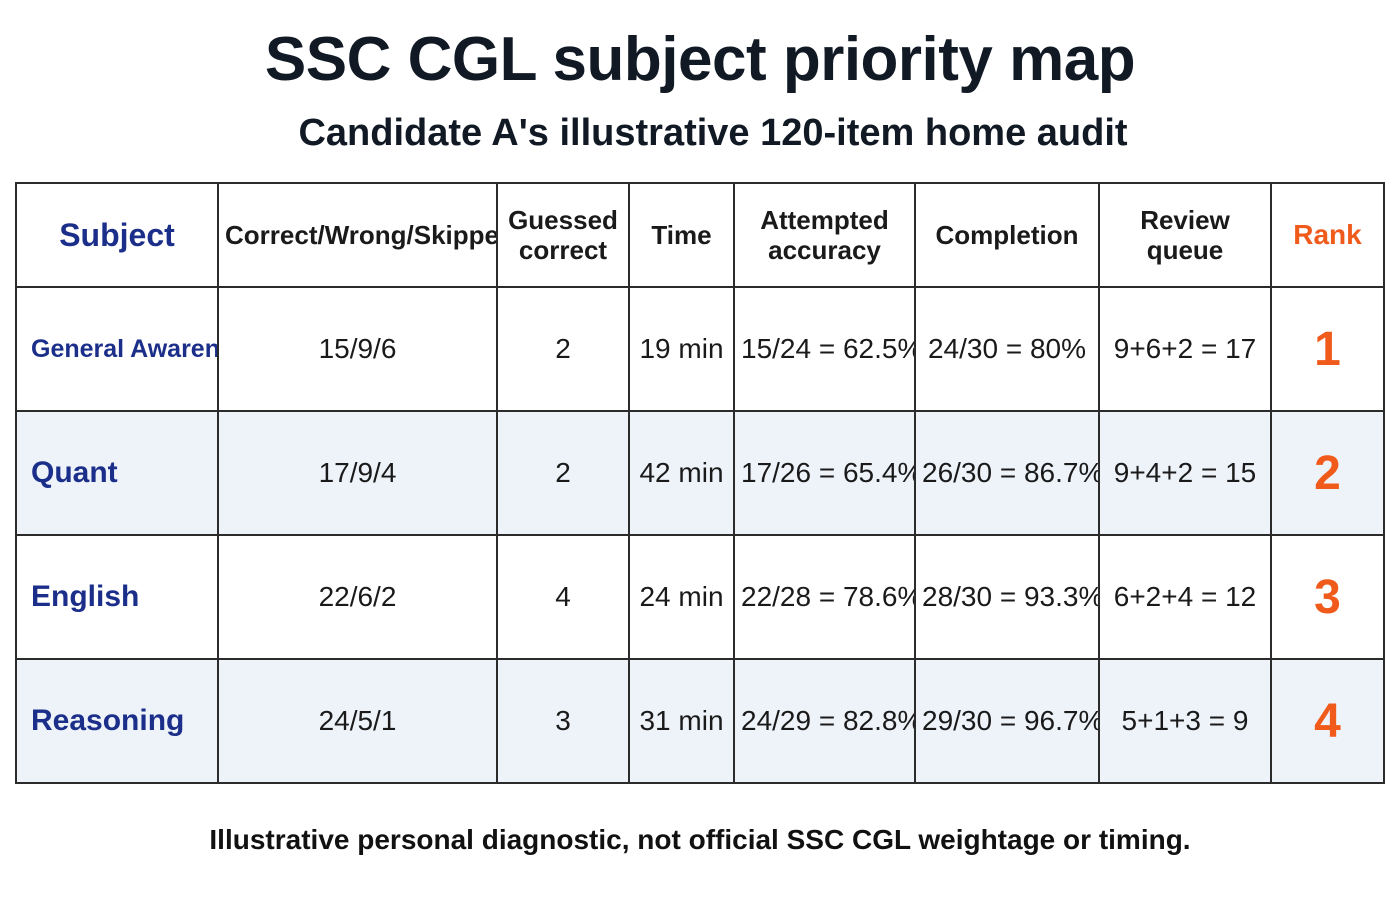  Describe the element at coordinates (1185, 597) in the screenshot. I see `review-queue-cell: 6+2+4 = 12` at that location.